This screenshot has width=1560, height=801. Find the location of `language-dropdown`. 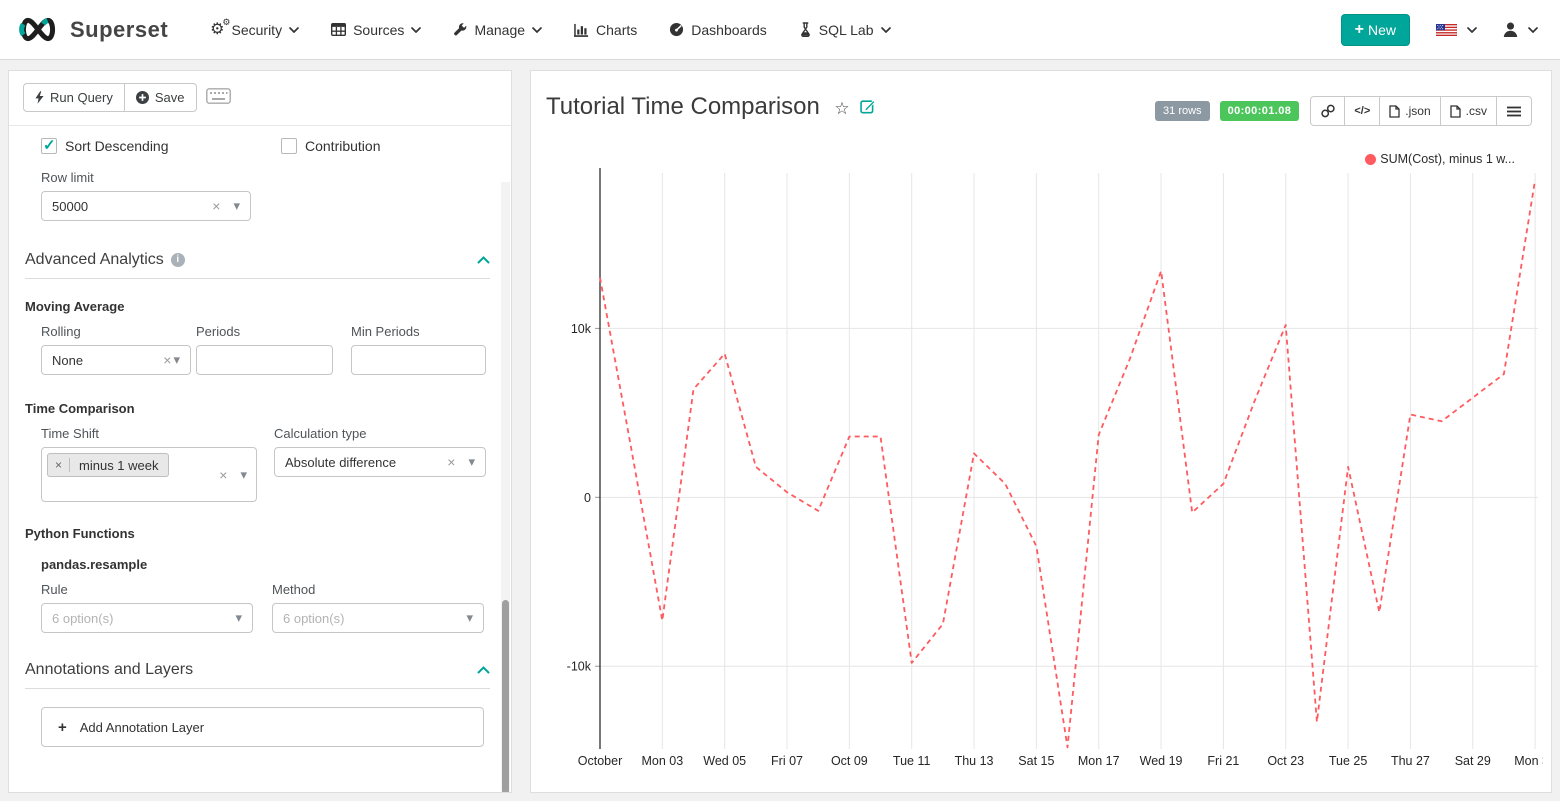

language-dropdown is located at coordinates (1456, 29).